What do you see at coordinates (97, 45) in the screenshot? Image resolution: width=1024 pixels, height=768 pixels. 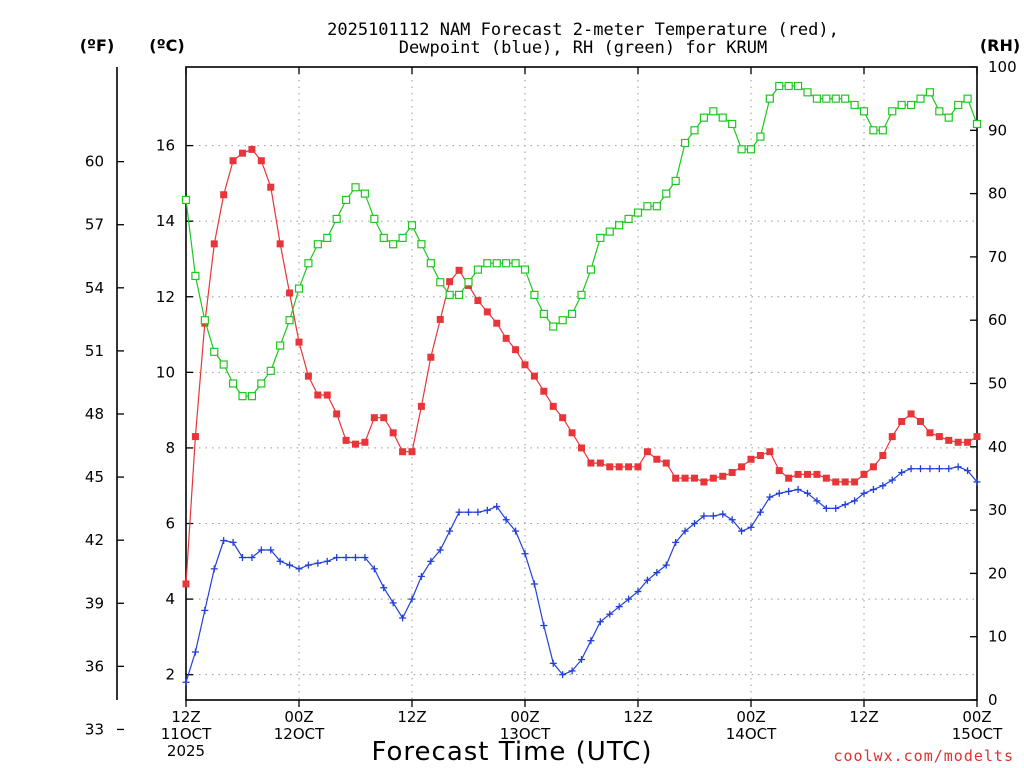 I see `fahrenheit-unit-label: (ºF)` at bounding box center [97, 45].